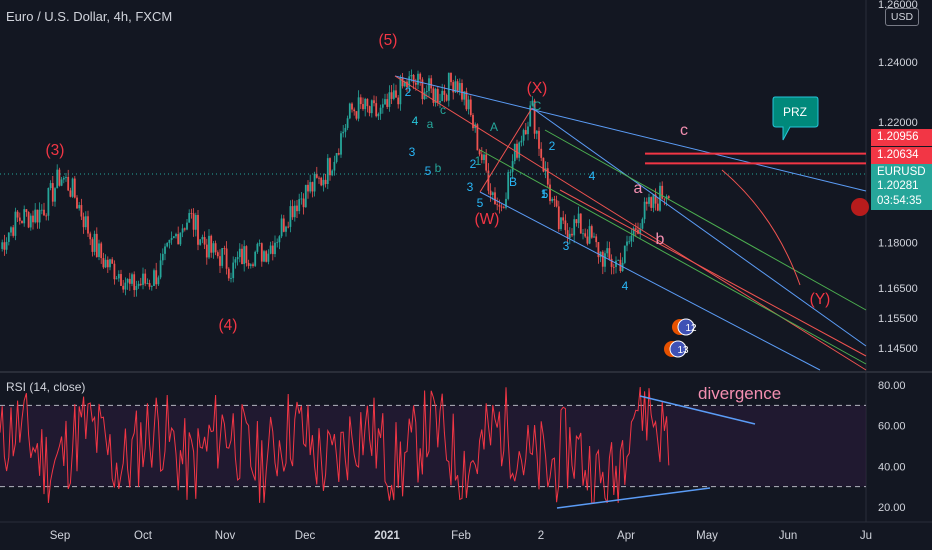  What do you see at coordinates (428, 171) in the screenshot?
I see `wave-label-small: 5` at bounding box center [428, 171].